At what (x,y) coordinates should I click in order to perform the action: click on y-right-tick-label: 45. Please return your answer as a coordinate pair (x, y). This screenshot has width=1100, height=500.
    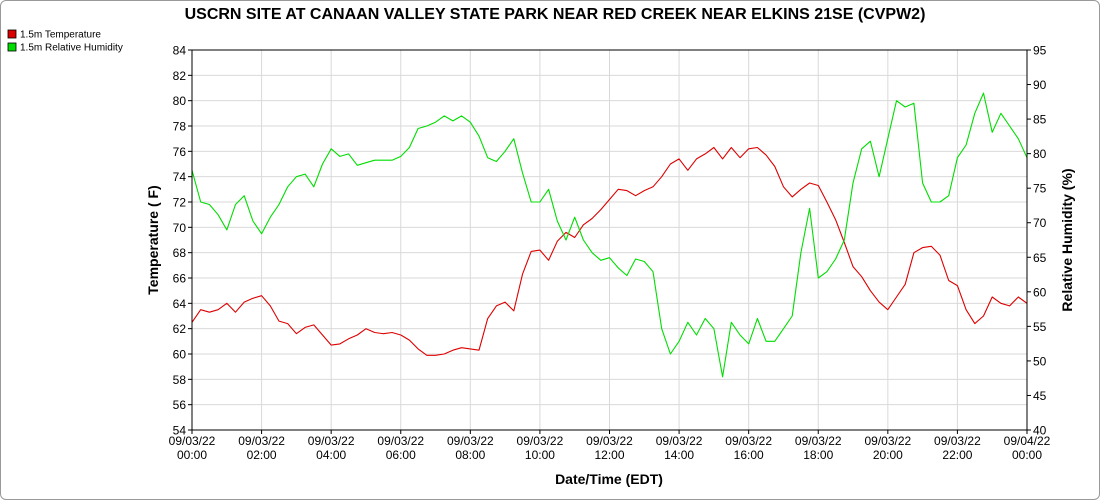
    Looking at the image, I should click on (1040, 396).